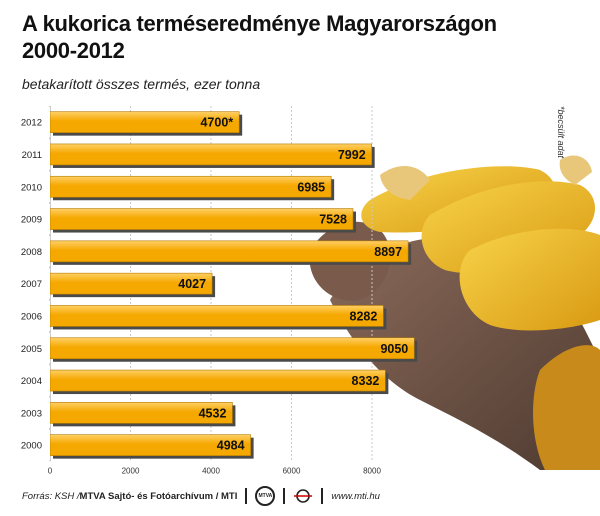 The image size is (600, 516). What do you see at coordinates (333, 220) in the screenshot?
I see `bar-value-label: 7528` at bounding box center [333, 220].